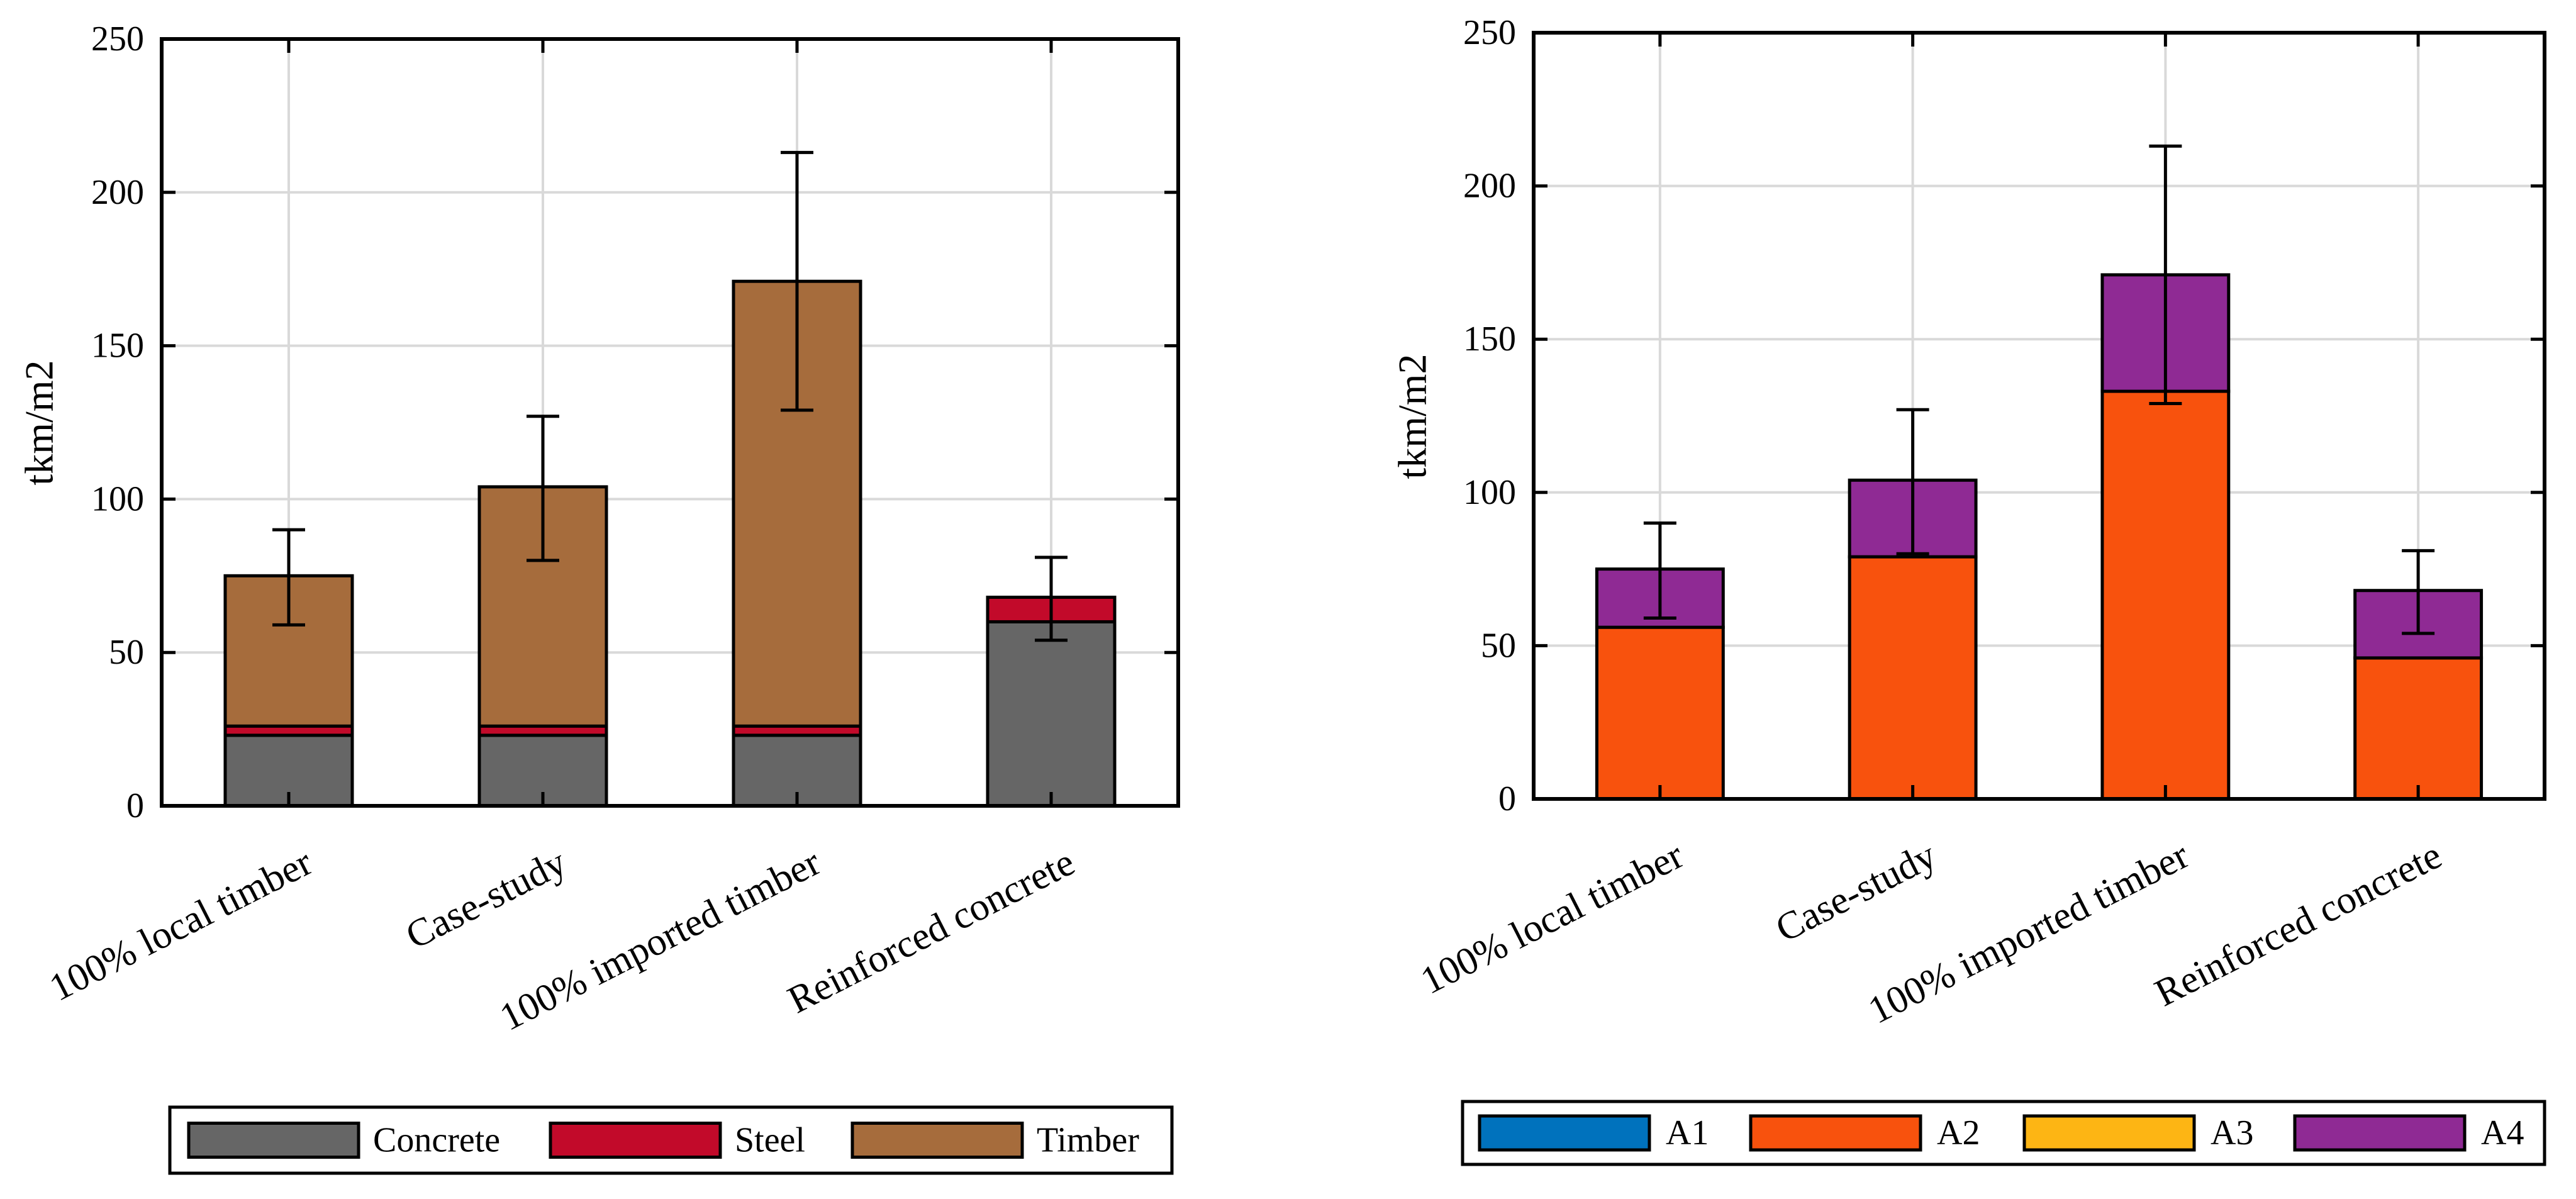 This screenshot has height=1199, width=2576. What do you see at coordinates (2232, 1132) in the screenshot?
I see `legend-label-a3: A3` at bounding box center [2232, 1132].